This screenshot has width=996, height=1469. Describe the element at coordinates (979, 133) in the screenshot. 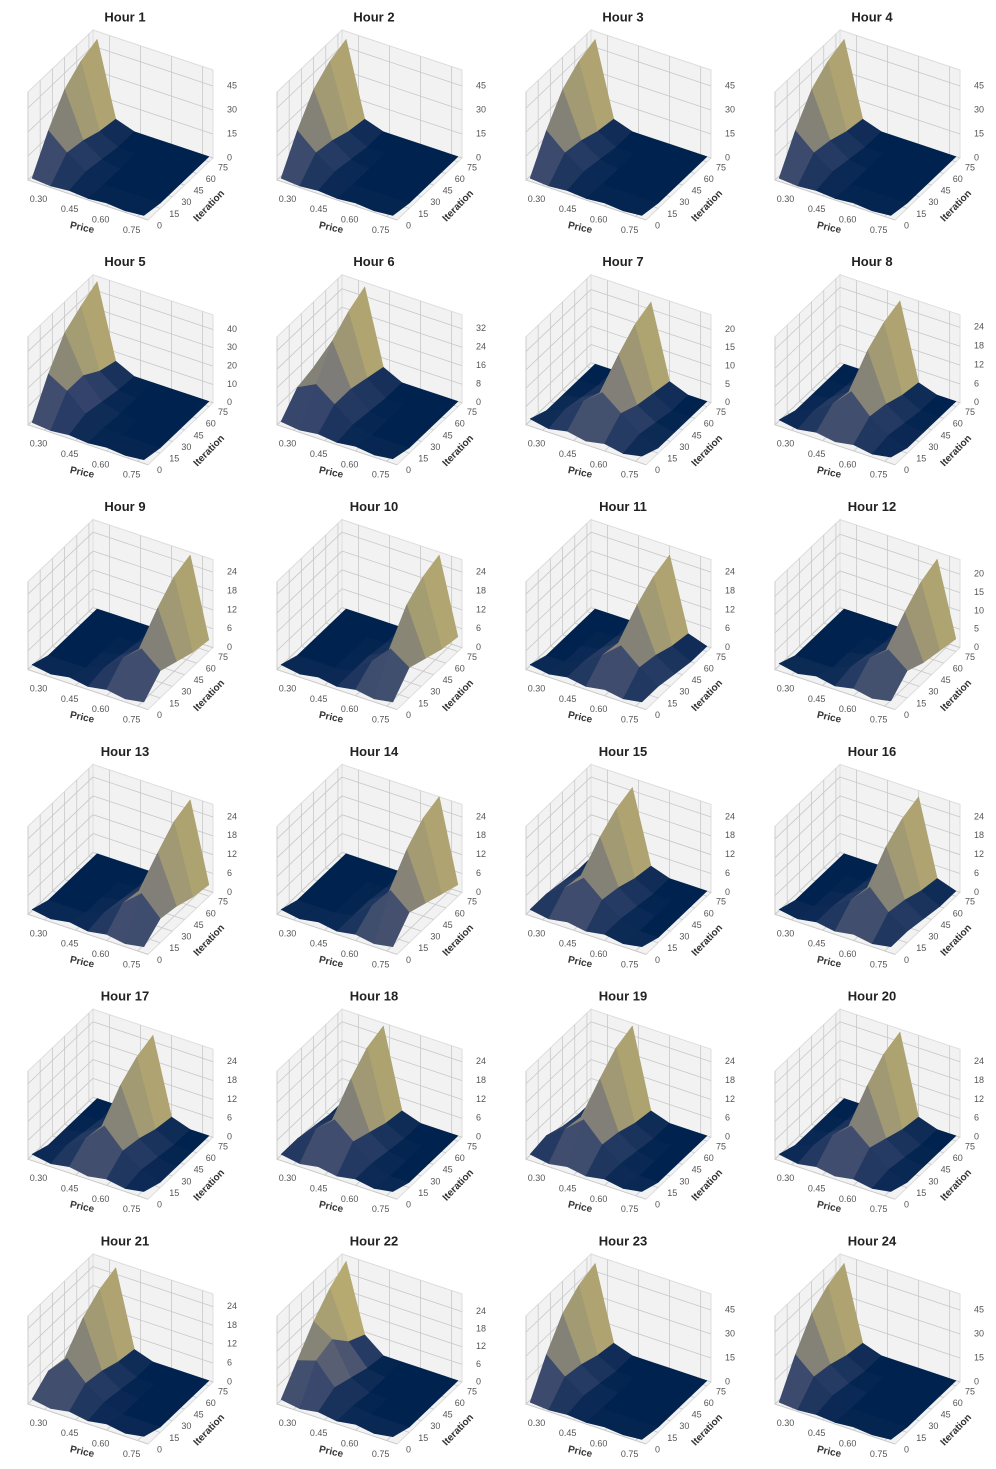

I see `z-tick-label: 15` at that location.